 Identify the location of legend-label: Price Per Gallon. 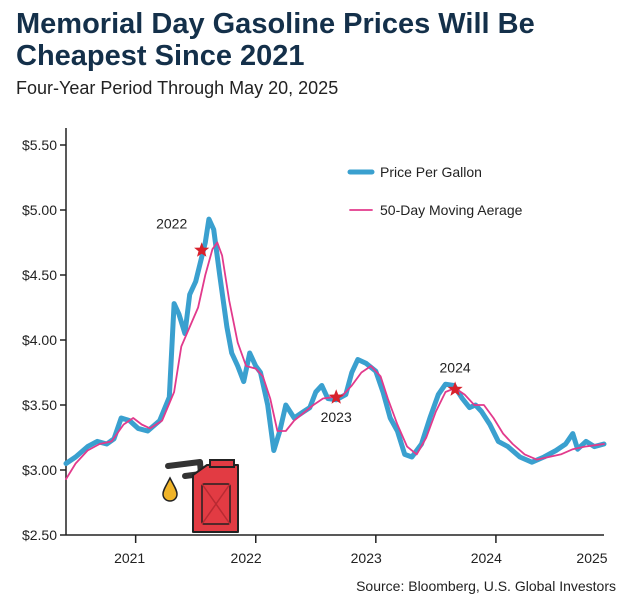
(431, 172).